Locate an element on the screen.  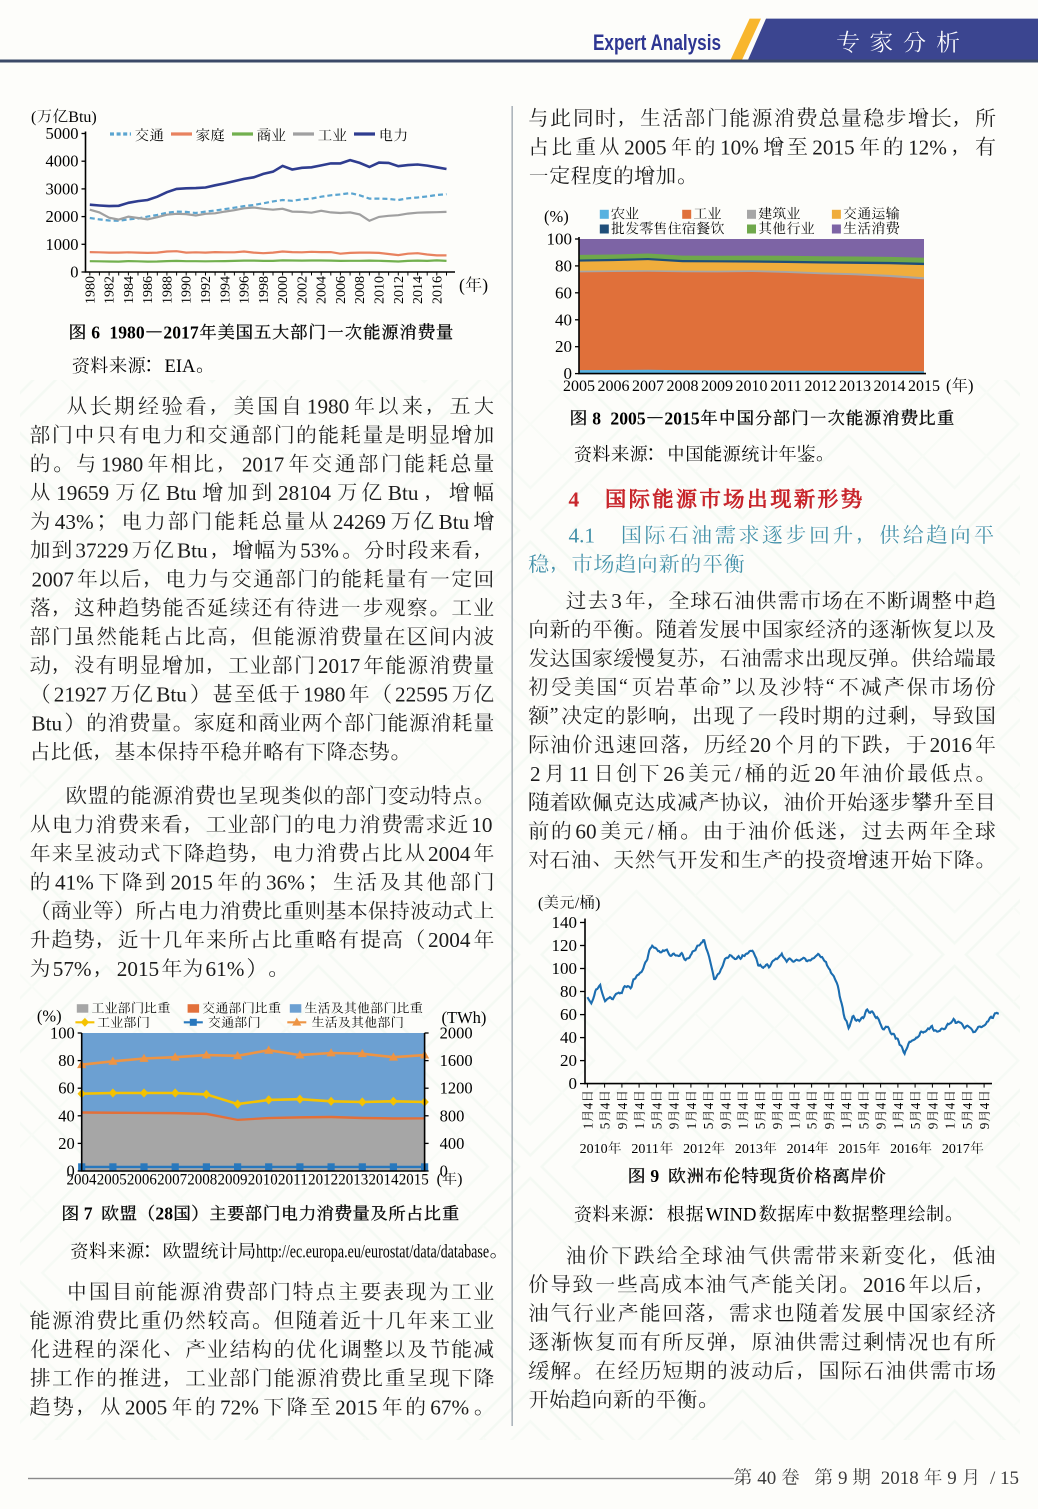
svg-text: 100 is located at coordinates (62, 1033).